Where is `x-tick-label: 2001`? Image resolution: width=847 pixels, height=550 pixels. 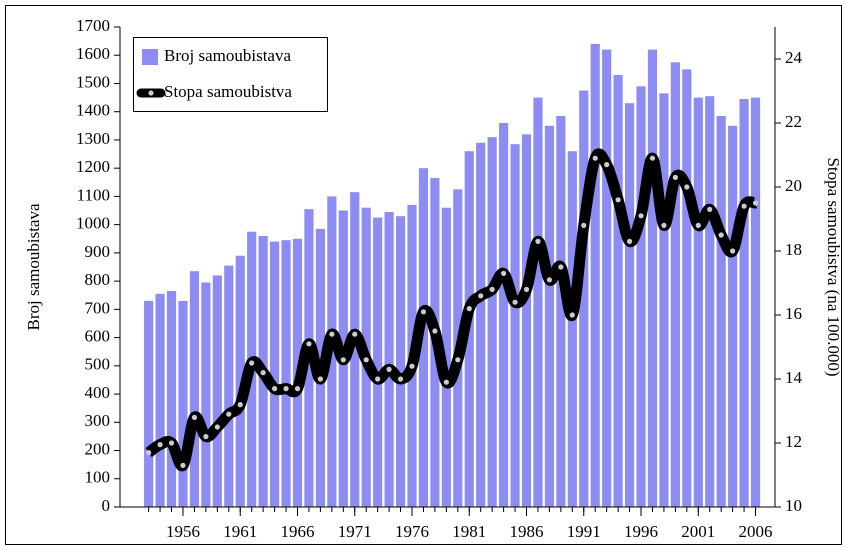
x-tick-label: 2001 is located at coordinates (698, 531).